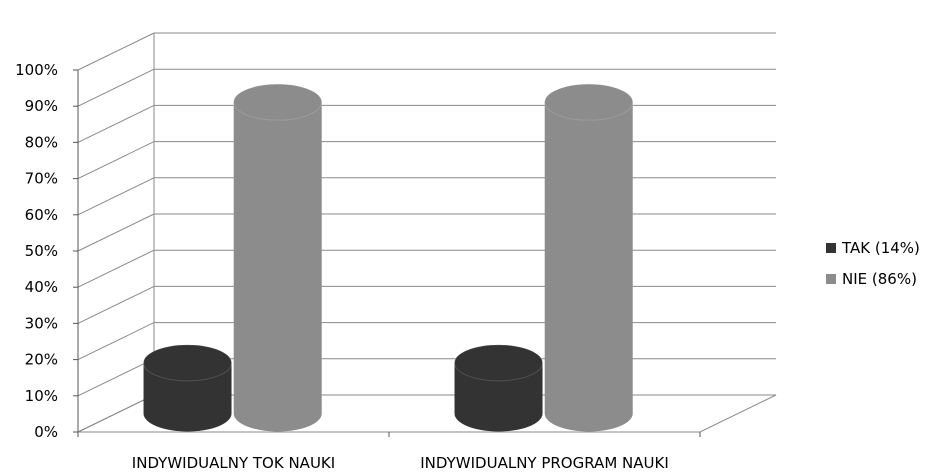 The height and width of the screenshot is (473, 940). Describe the element at coordinates (879, 279) in the screenshot. I see `legend-label: NIE (86%)` at that location.